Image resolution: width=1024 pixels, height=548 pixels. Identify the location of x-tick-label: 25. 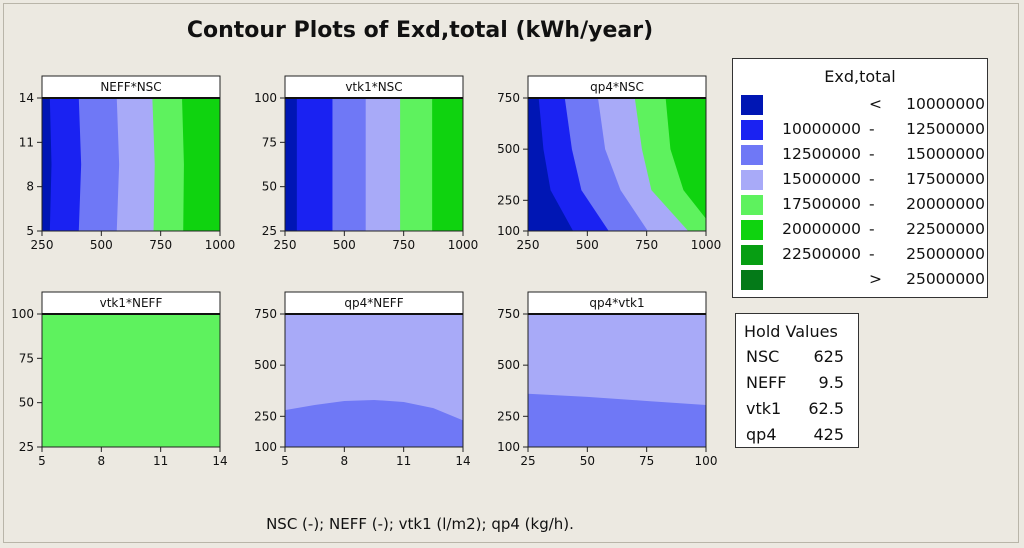
(527, 461).